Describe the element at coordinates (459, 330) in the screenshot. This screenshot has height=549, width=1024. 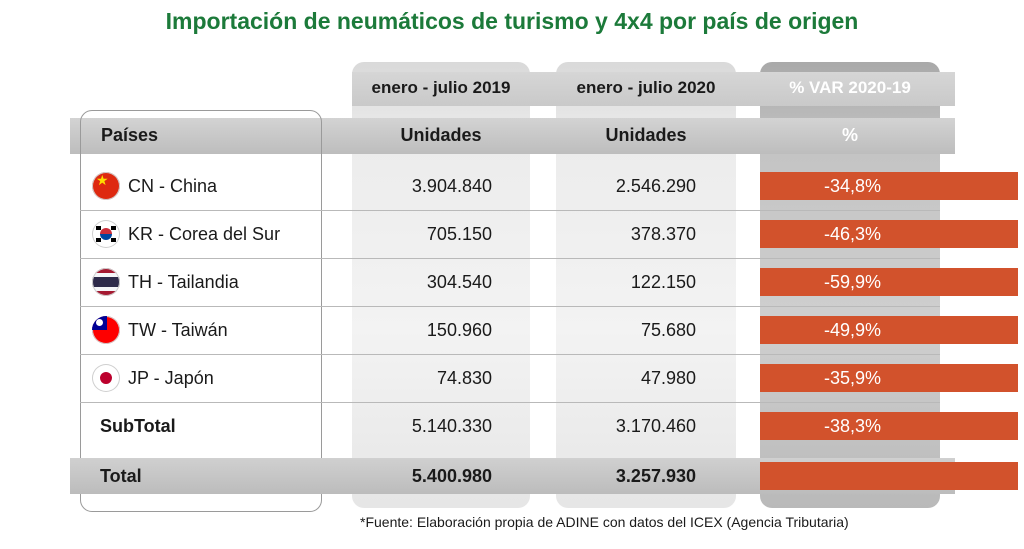
I see `value-2019: 150.960` at that location.